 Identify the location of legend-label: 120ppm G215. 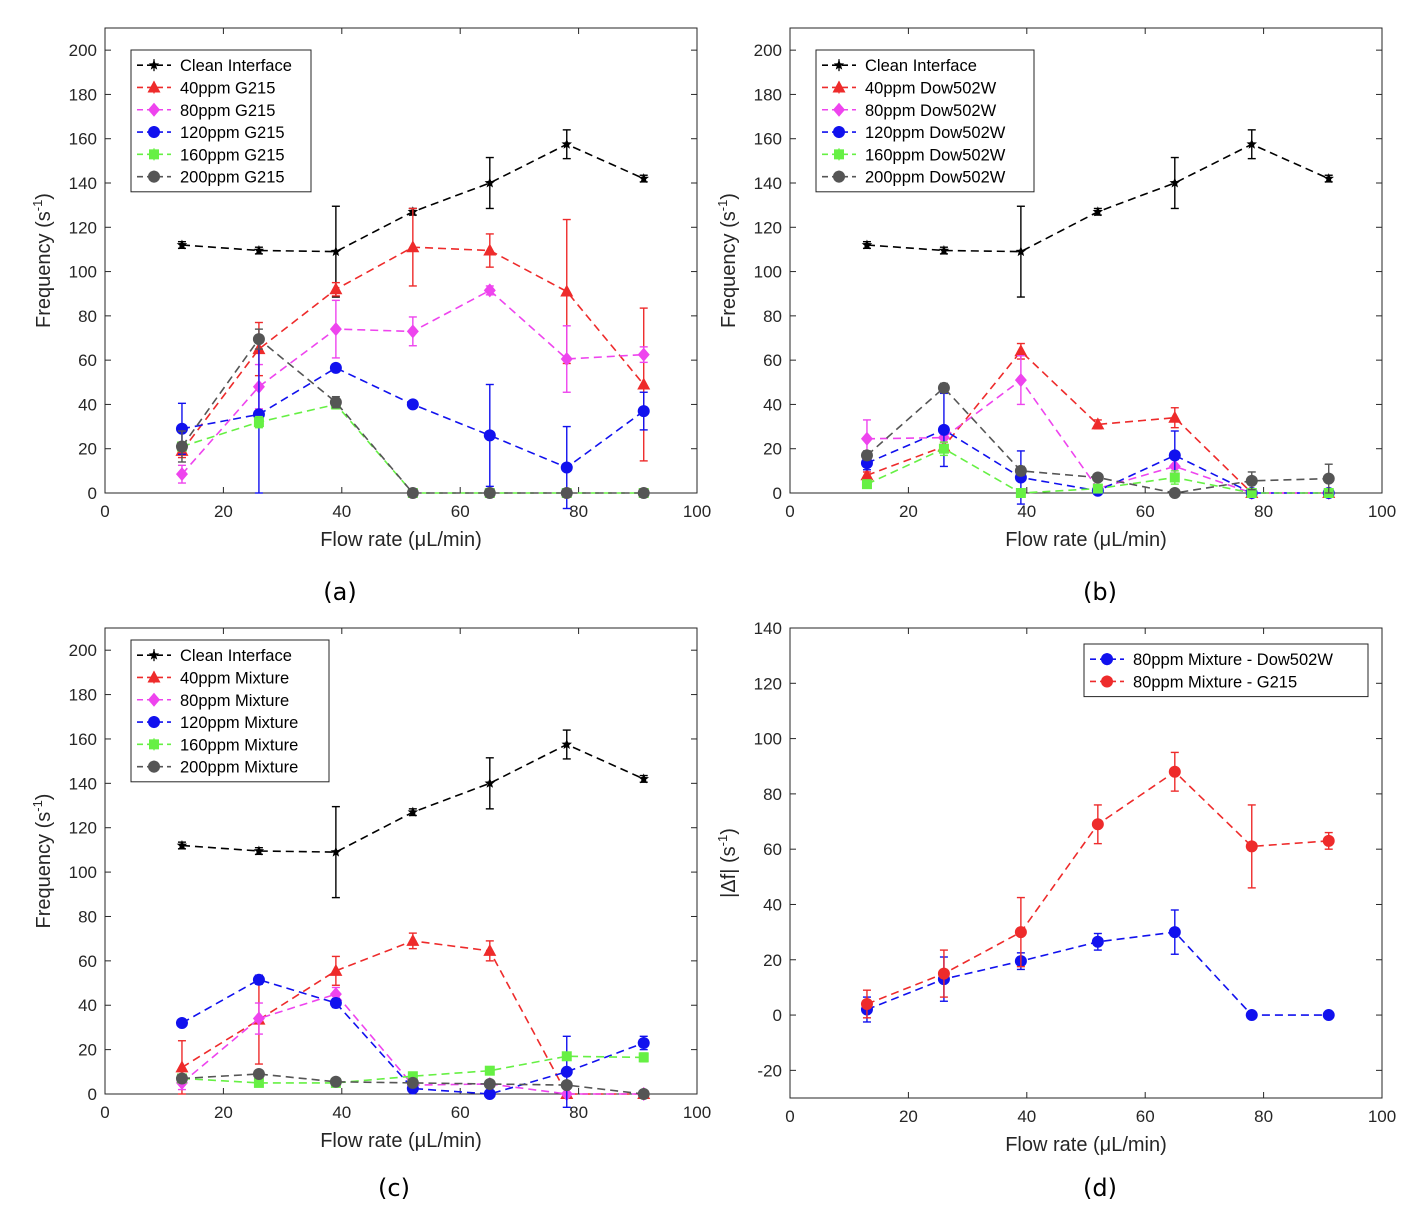
(232, 133).